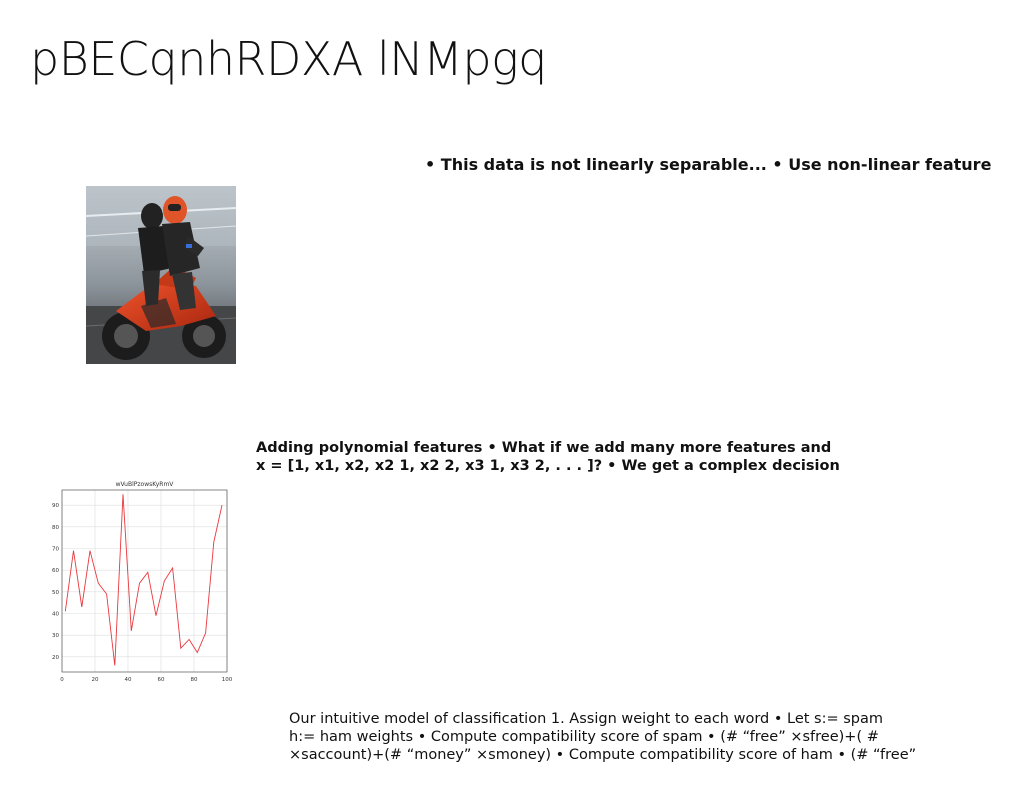  Describe the element at coordinates (95, 680) in the screenshot. I see `x-tick-label: 20` at that location.